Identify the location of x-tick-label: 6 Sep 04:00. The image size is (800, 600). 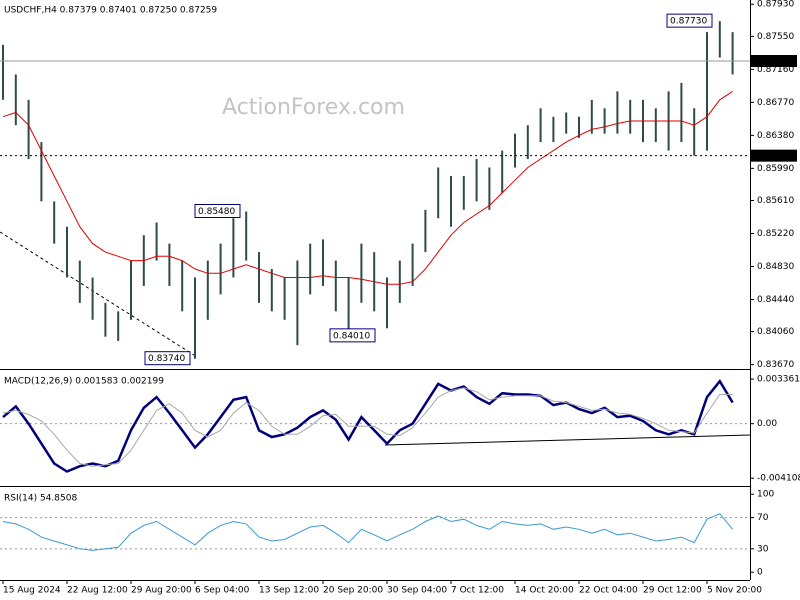
(222, 591).